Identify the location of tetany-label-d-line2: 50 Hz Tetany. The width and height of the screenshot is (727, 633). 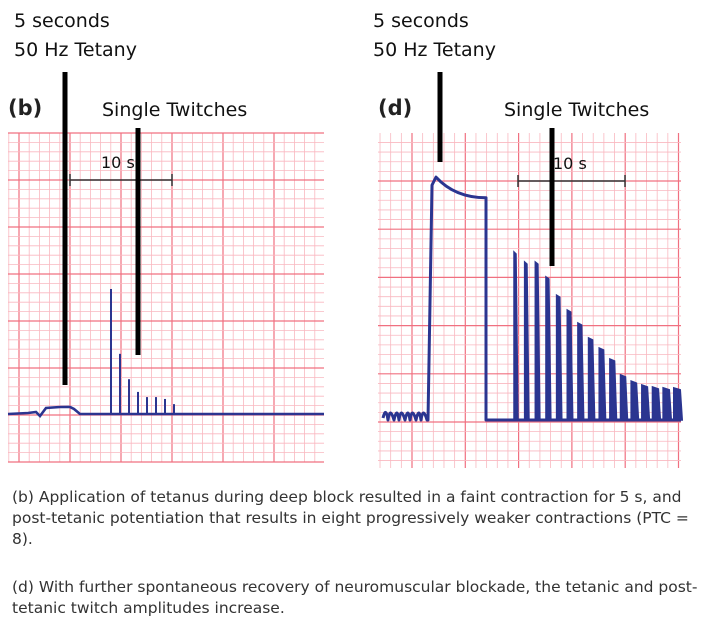
(434, 50).